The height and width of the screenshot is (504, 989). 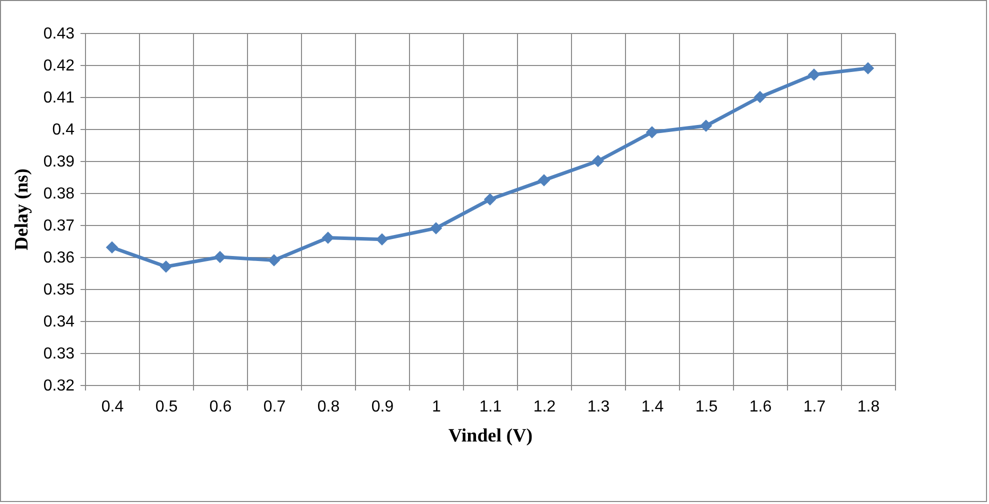 I want to click on x-tick-label: 1.1, so click(x=490, y=407).